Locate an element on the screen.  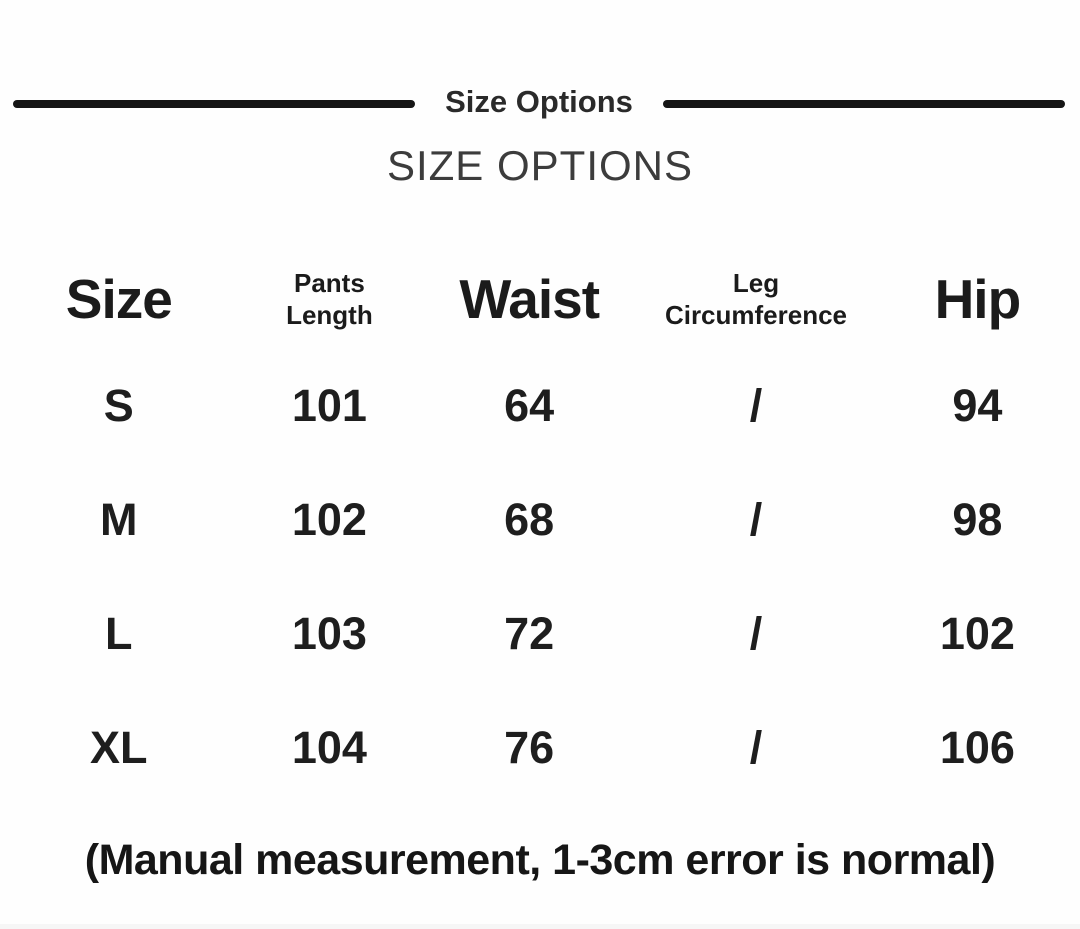
column-header-waist: Waist is located at coordinates (529, 299).